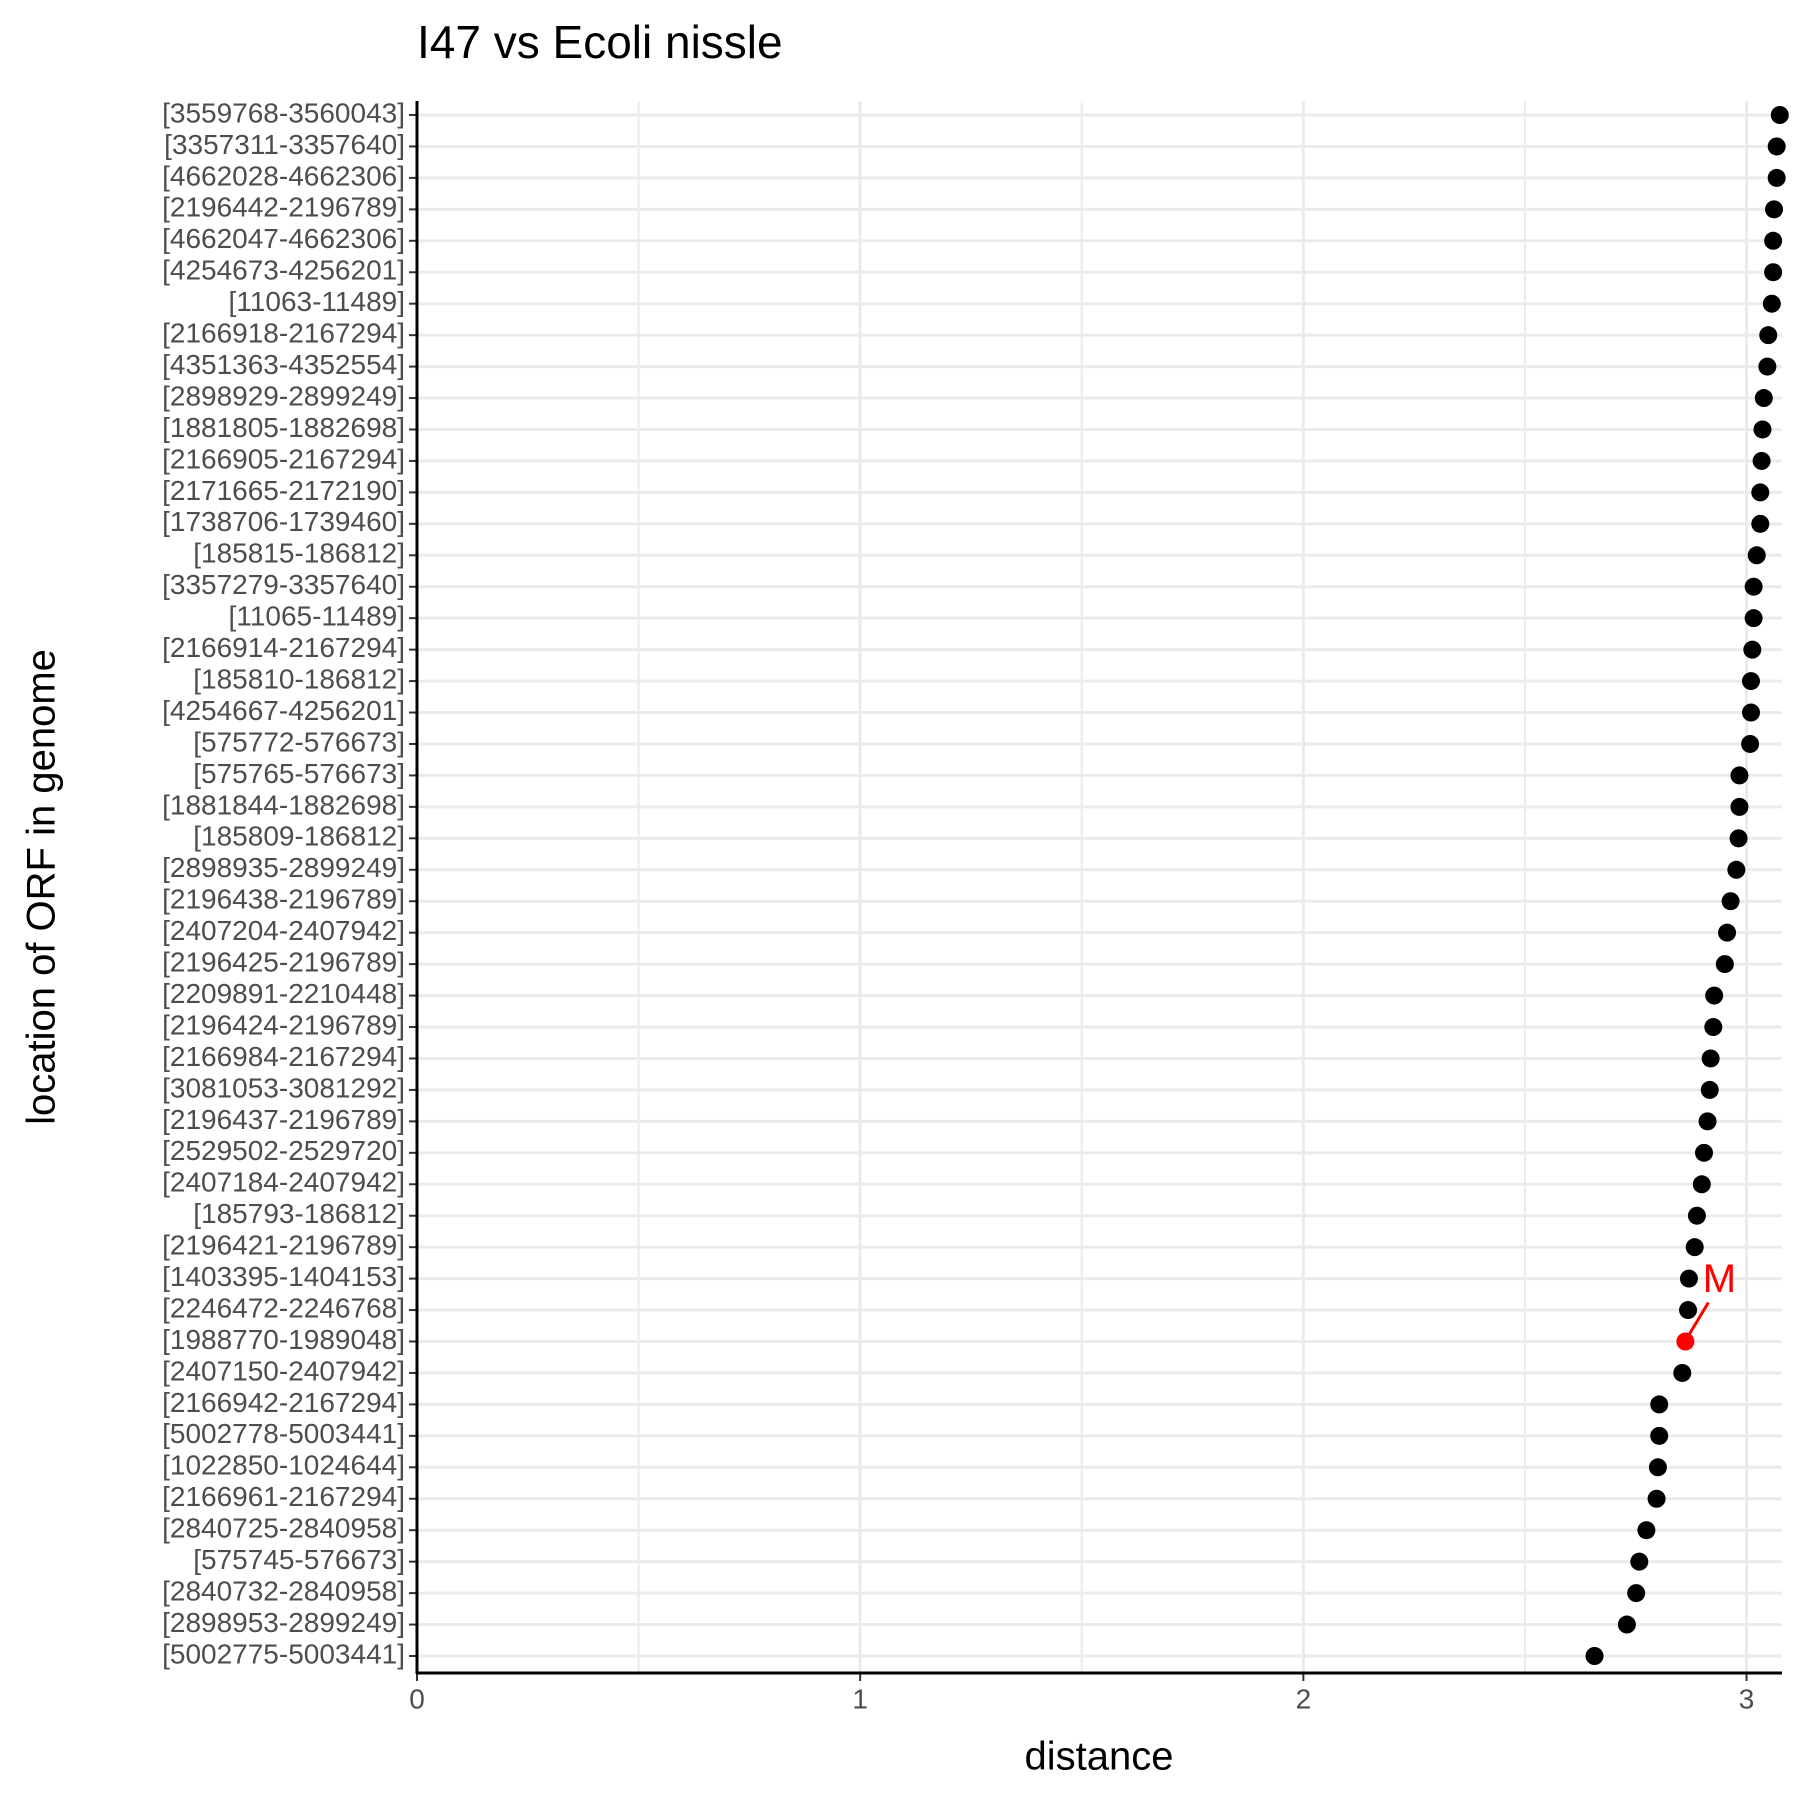  What do you see at coordinates (283, 1307) in the screenshot?
I see `y-tick-label: [2246472-2246768]` at bounding box center [283, 1307].